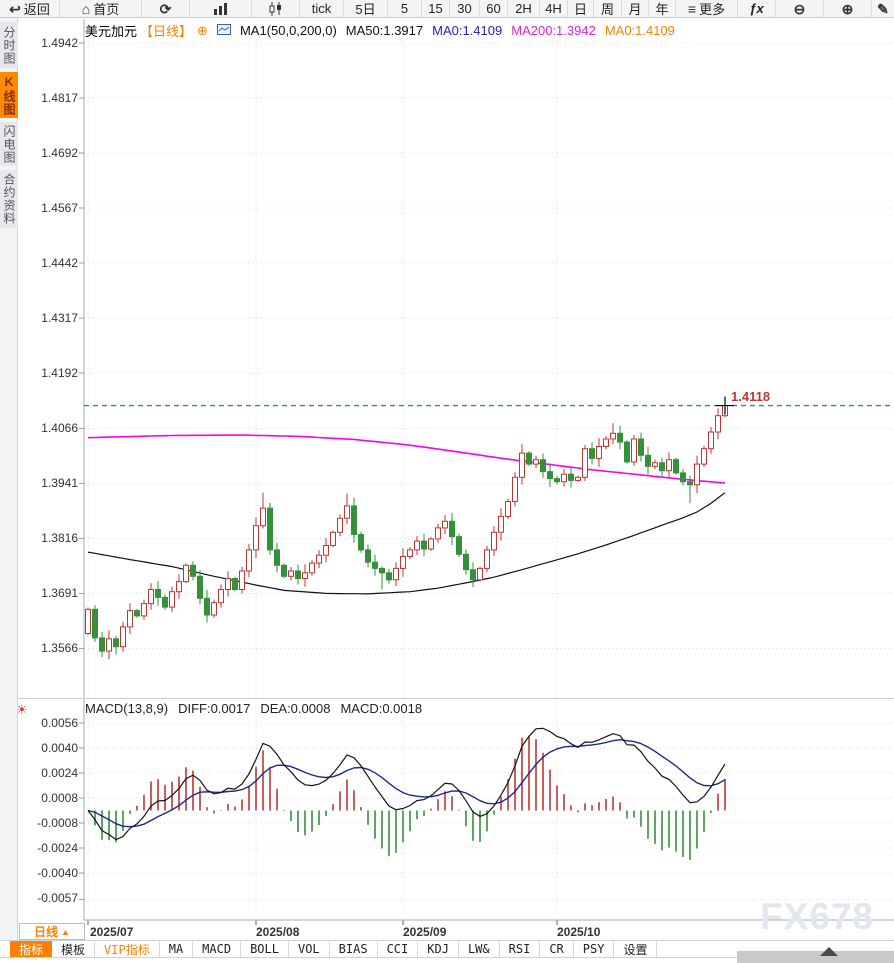  I want to click on interval-60min-label: 60, so click(493, 8).